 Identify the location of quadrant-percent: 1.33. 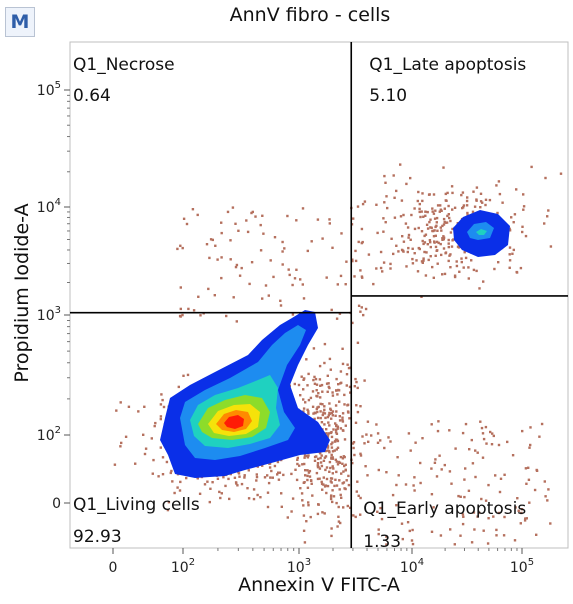
(382, 542).